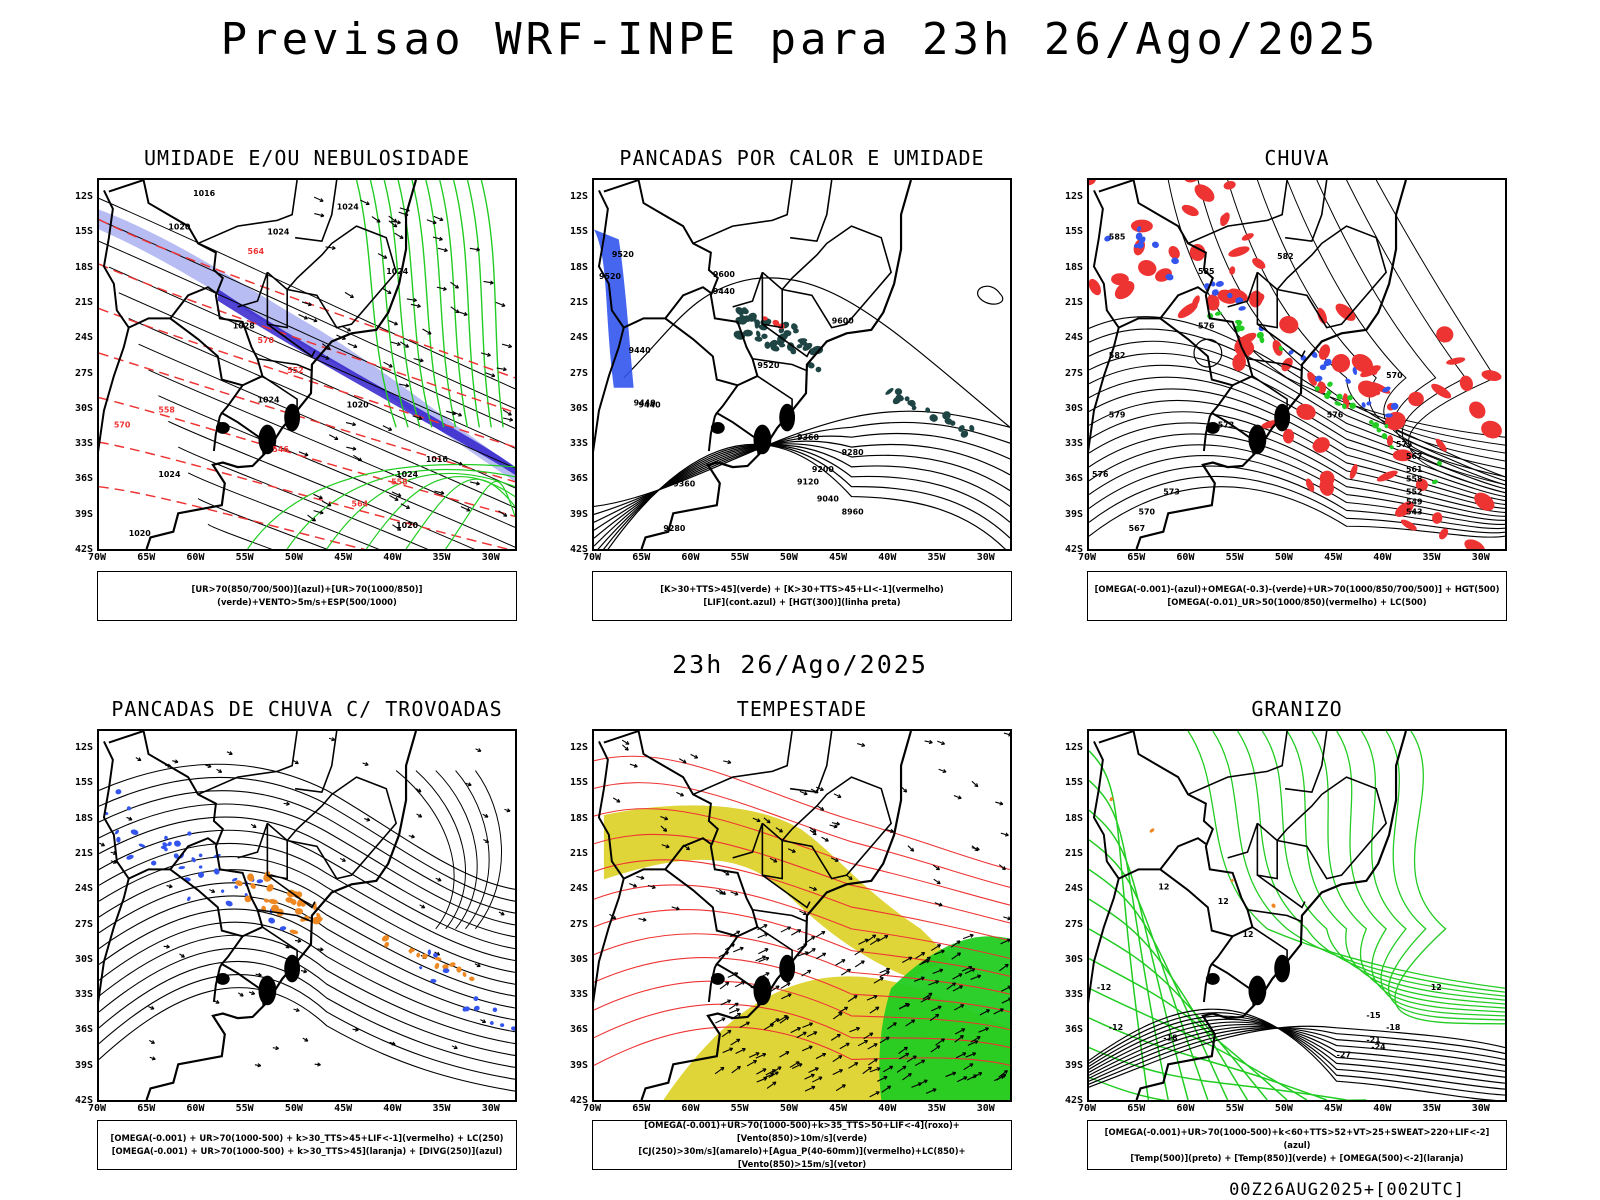  I want to click on temp500-contour-line, so click(1297, 1056).